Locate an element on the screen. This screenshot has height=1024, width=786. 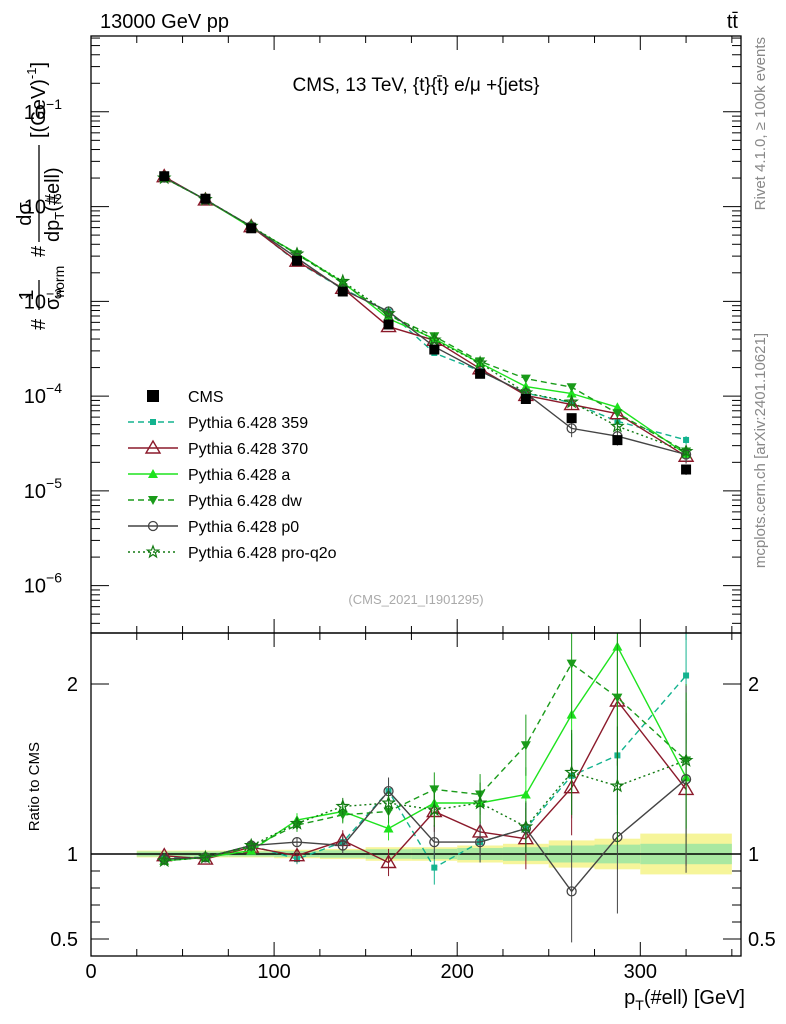
y-tick-label: 10⁻⁴ is located at coordinates (43, 394).